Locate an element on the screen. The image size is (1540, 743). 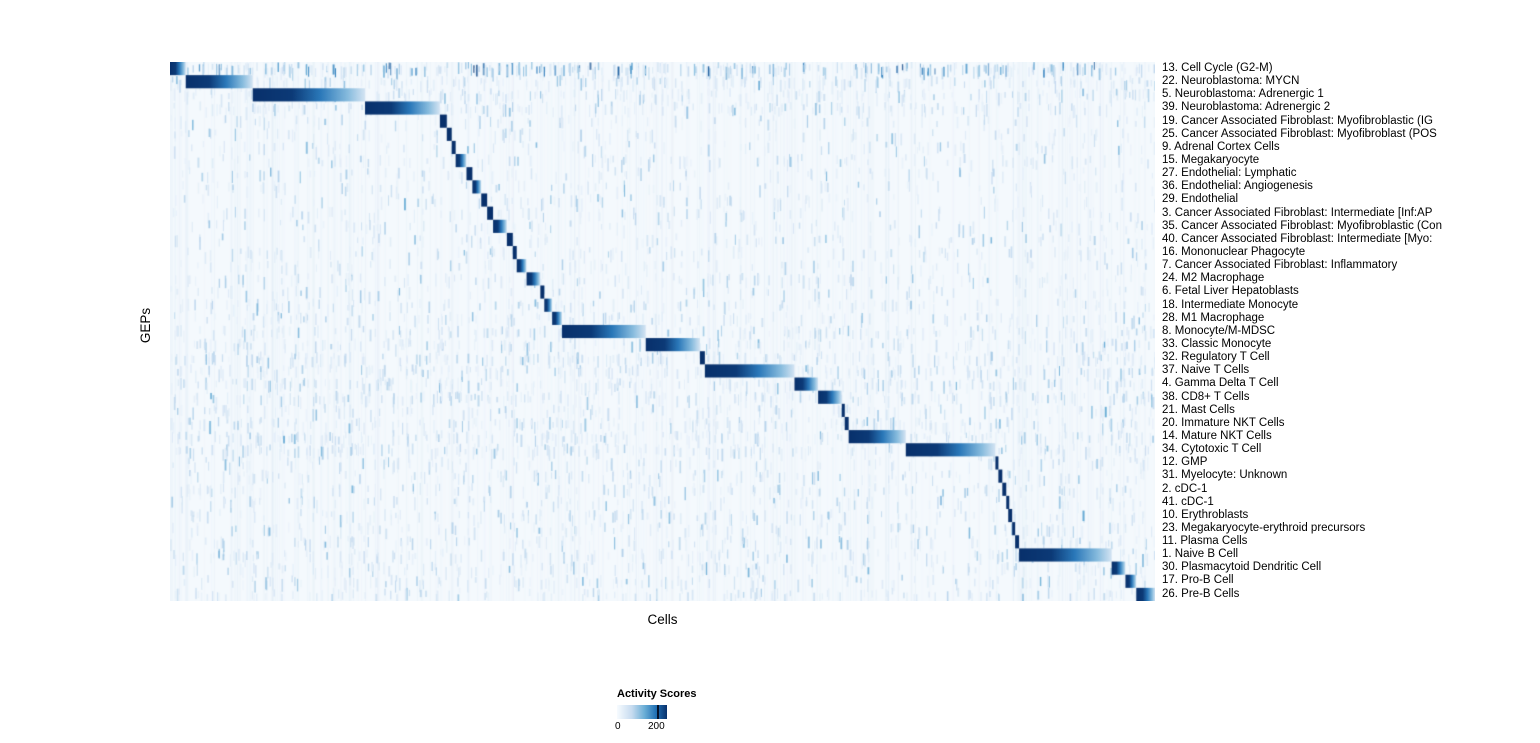
row-label: 15. Megakaryocyte is located at coordinates (1211, 159).